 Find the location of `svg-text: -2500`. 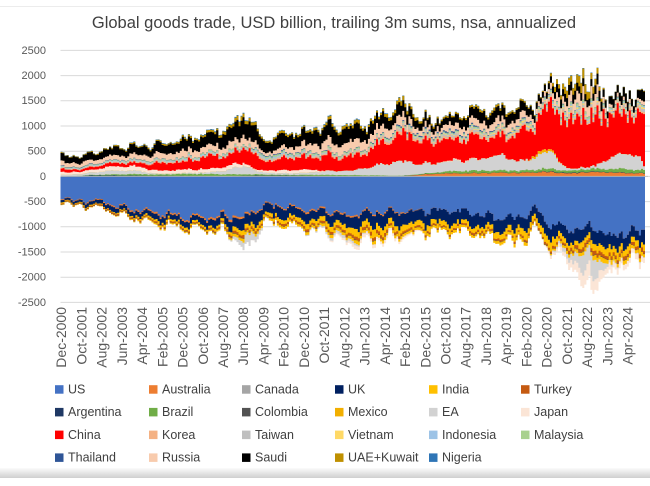

svg-text: -2500 is located at coordinates (32, 303).